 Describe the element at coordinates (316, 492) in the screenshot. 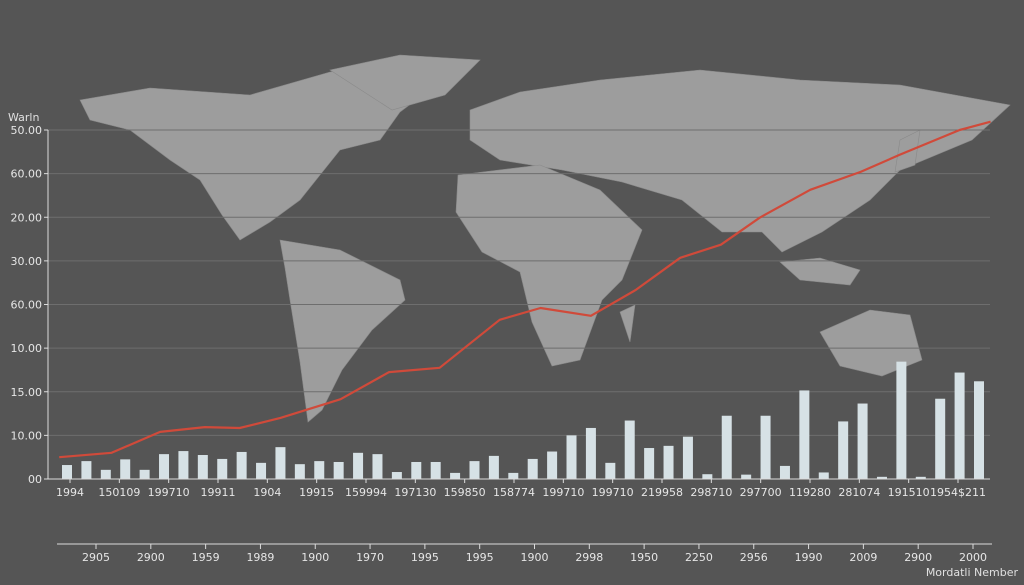

I see `x-tick-label: 19915` at that location.